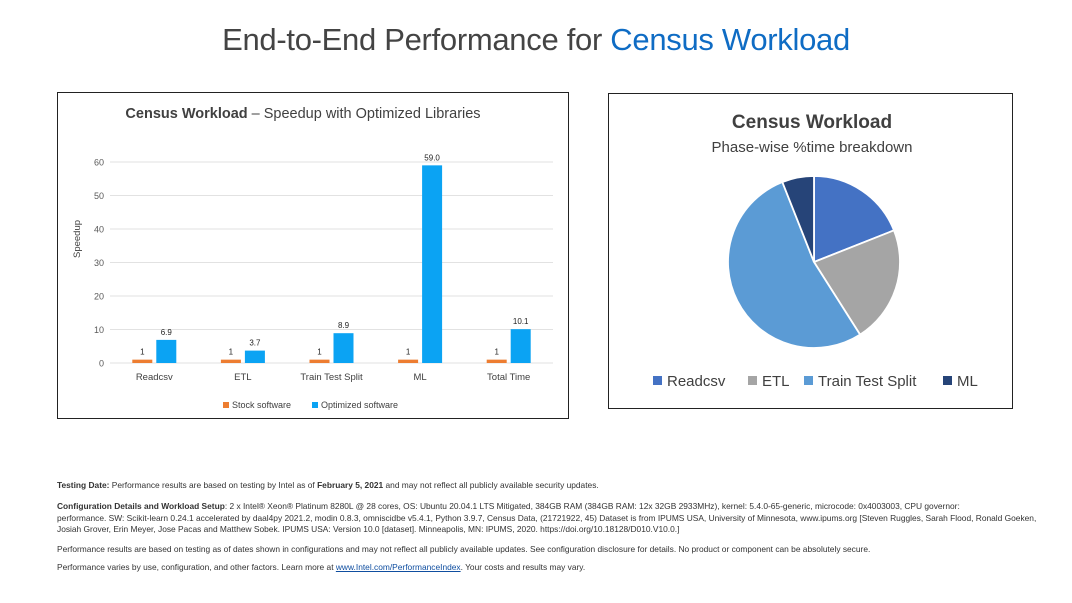 Image resolution: width=1072 pixels, height=603 pixels. What do you see at coordinates (154, 377) in the screenshot?
I see `x-tick-label: Readcsv` at bounding box center [154, 377].